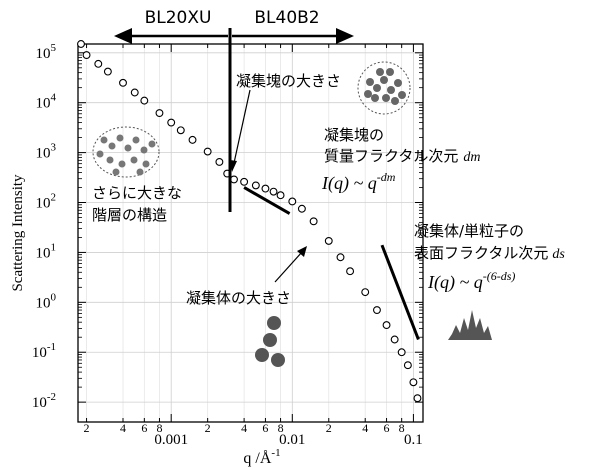 Image resolution: width=592 pixels, height=470 pixels. Describe the element at coordinates (46, 301) in the screenshot. I see `y-tick-label: 10⁰` at that location.